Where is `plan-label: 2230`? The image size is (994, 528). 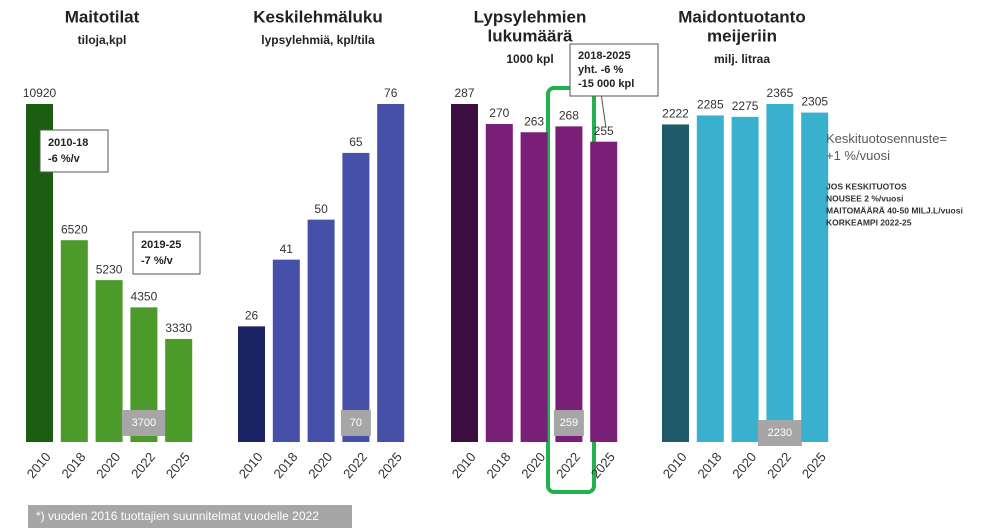 plan-label: 2230 is located at coordinates (780, 433).